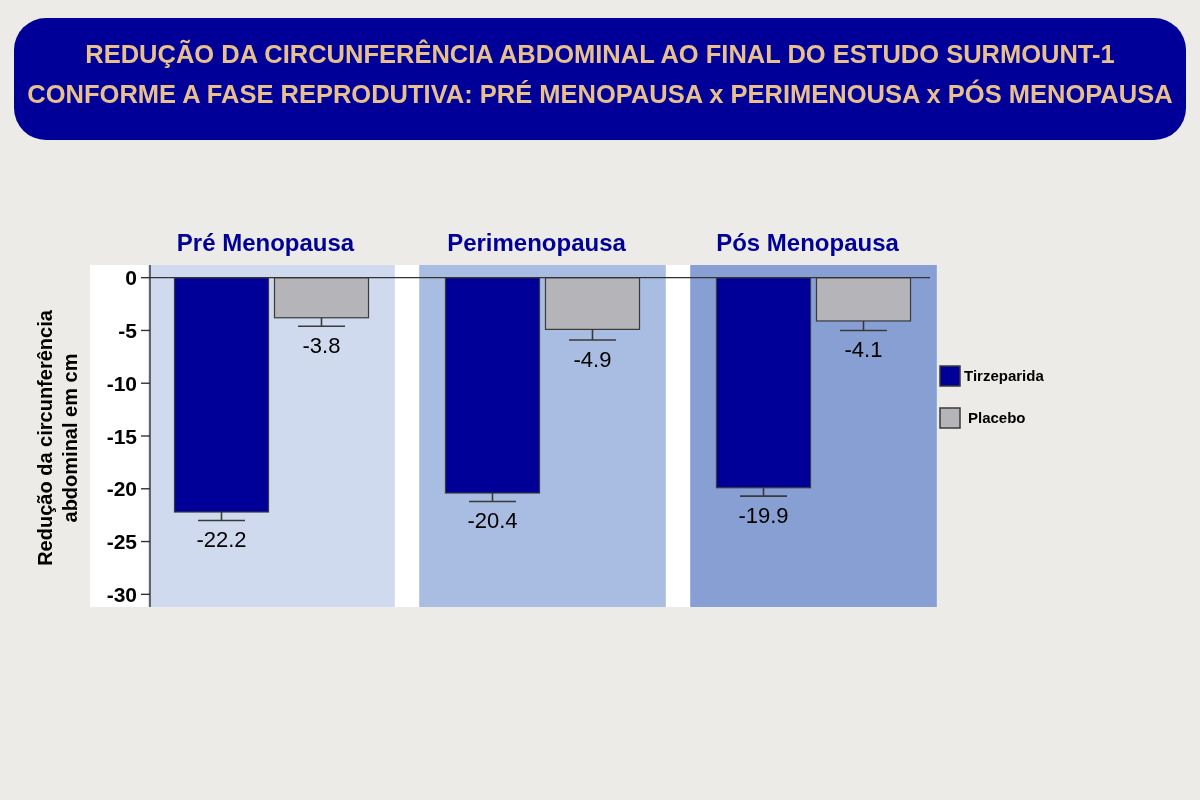  What do you see at coordinates (122, 436) in the screenshot?
I see `y-tick-label: -15` at bounding box center [122, 436].